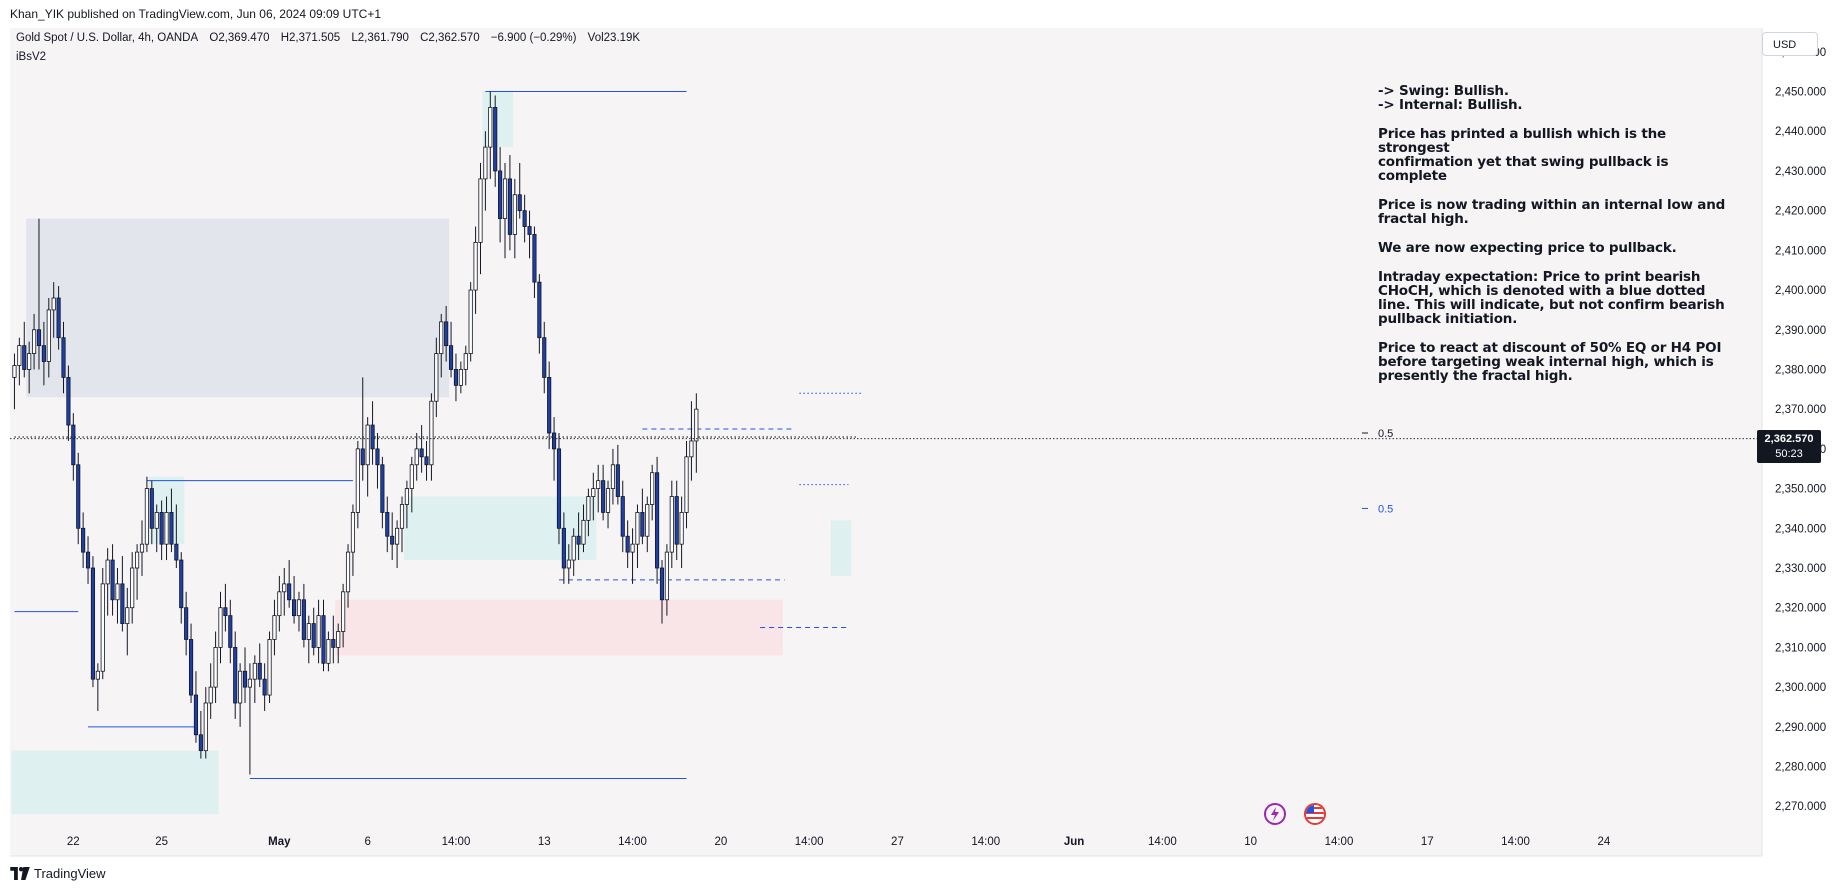  What do you see at coordinates (161, 842) in the screenshot?
I see `x-tick-label: 25` at bounding box center [161, 842].